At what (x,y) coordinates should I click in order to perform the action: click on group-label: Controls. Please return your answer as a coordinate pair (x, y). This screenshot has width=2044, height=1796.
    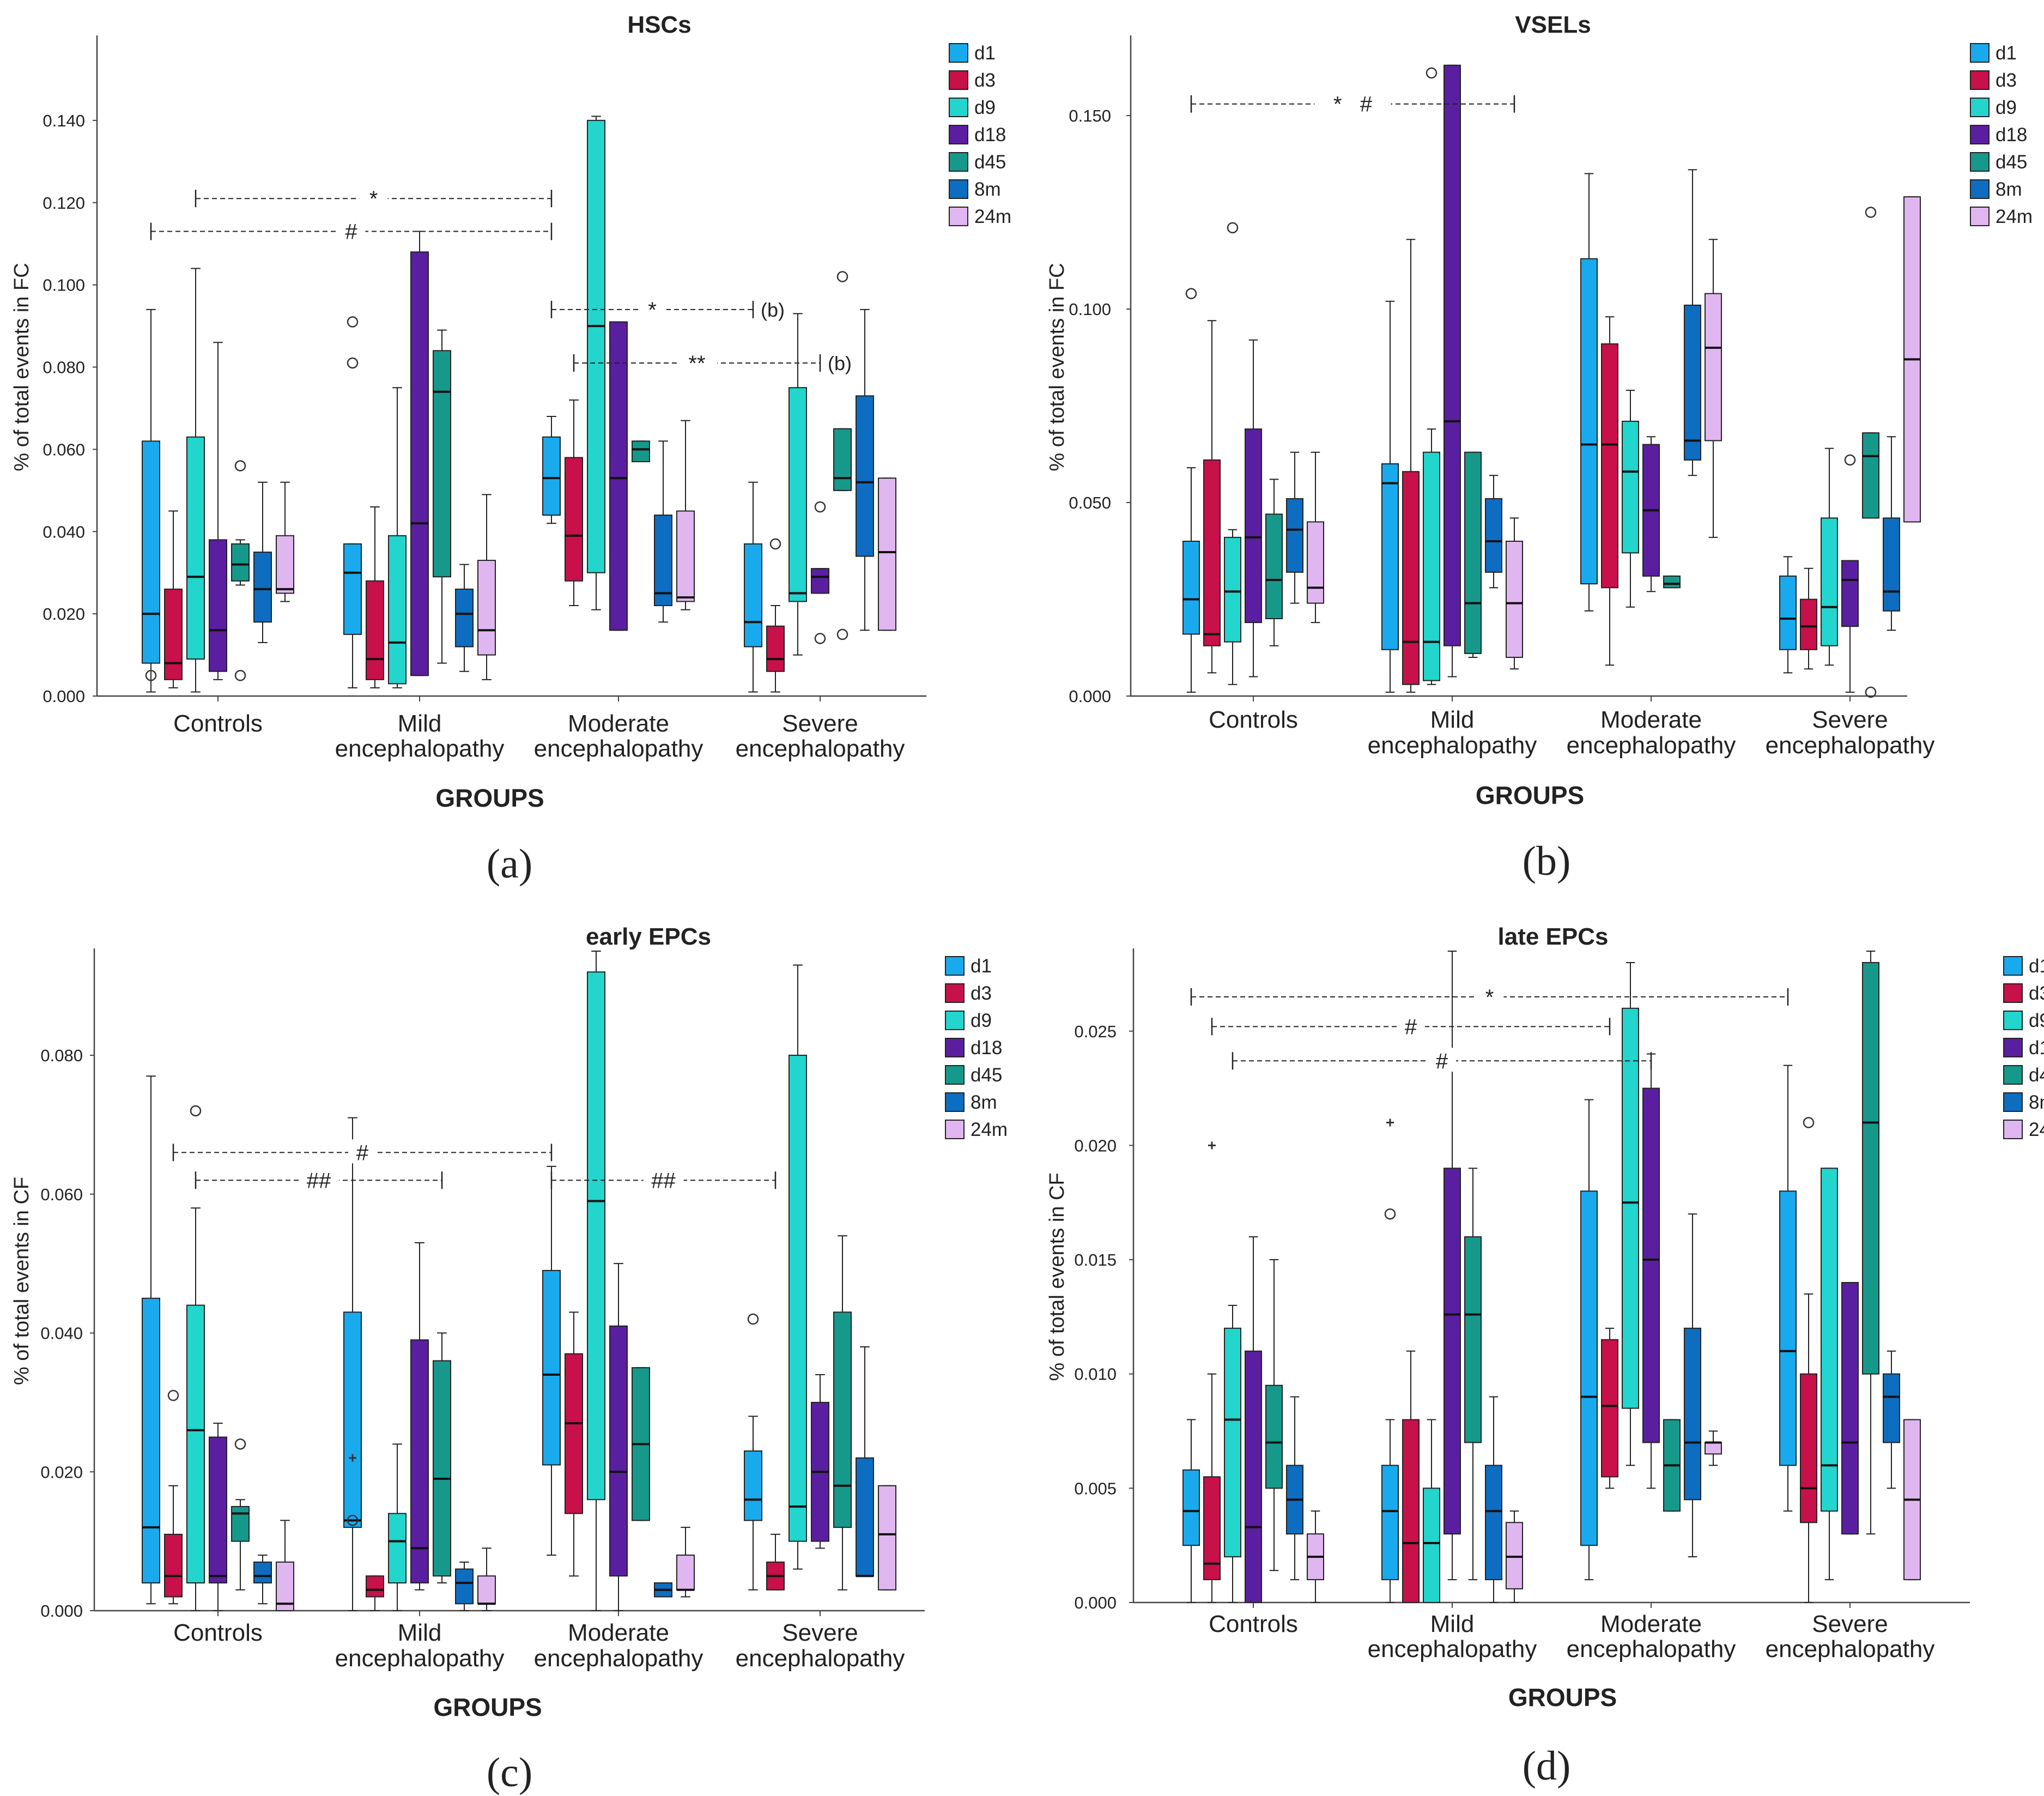
    Looking at the image, I should click on (1254, 719).